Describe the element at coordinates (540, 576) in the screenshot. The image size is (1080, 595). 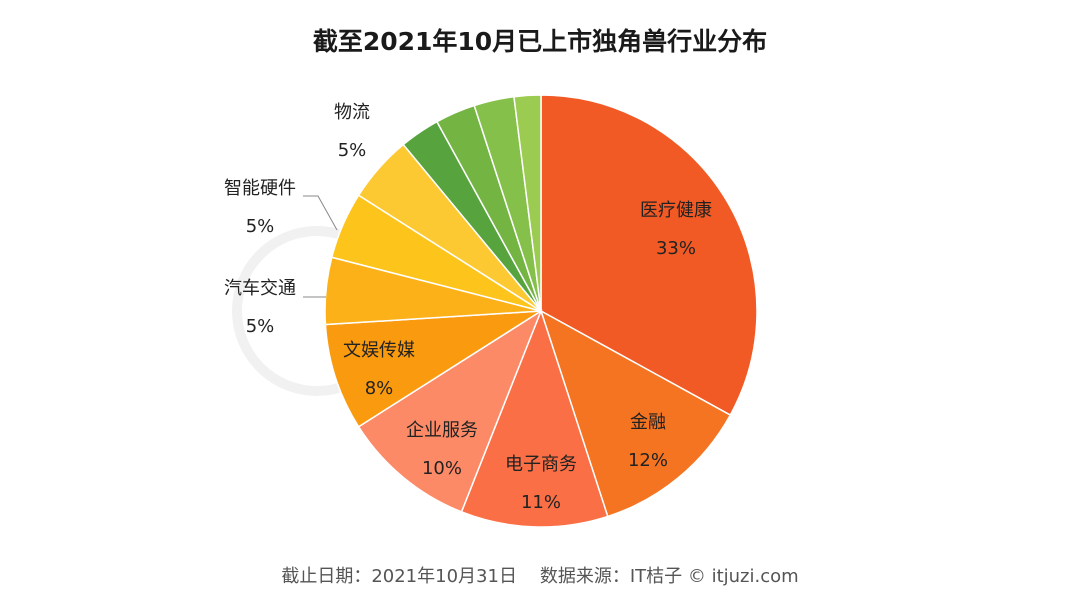
I see `footer-source: 截止日期：2021年10月31日 数据来源：IT桔子 © itjuzi.com` at that location.